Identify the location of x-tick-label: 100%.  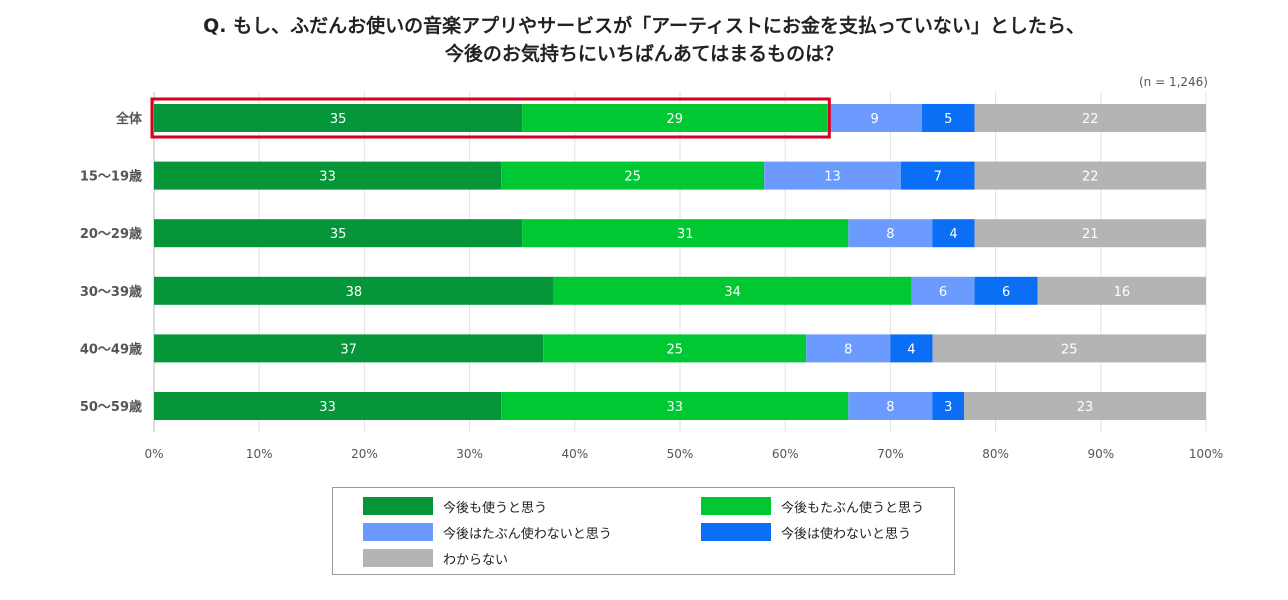
(1206, 454).